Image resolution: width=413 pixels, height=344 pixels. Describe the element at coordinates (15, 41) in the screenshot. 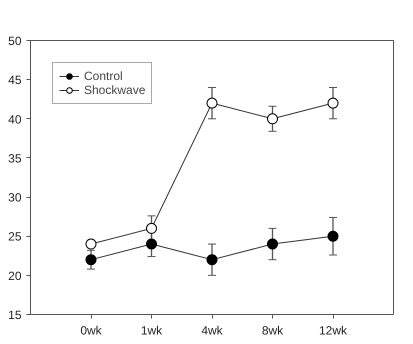

I see `y-tick-label: 50` at that location.